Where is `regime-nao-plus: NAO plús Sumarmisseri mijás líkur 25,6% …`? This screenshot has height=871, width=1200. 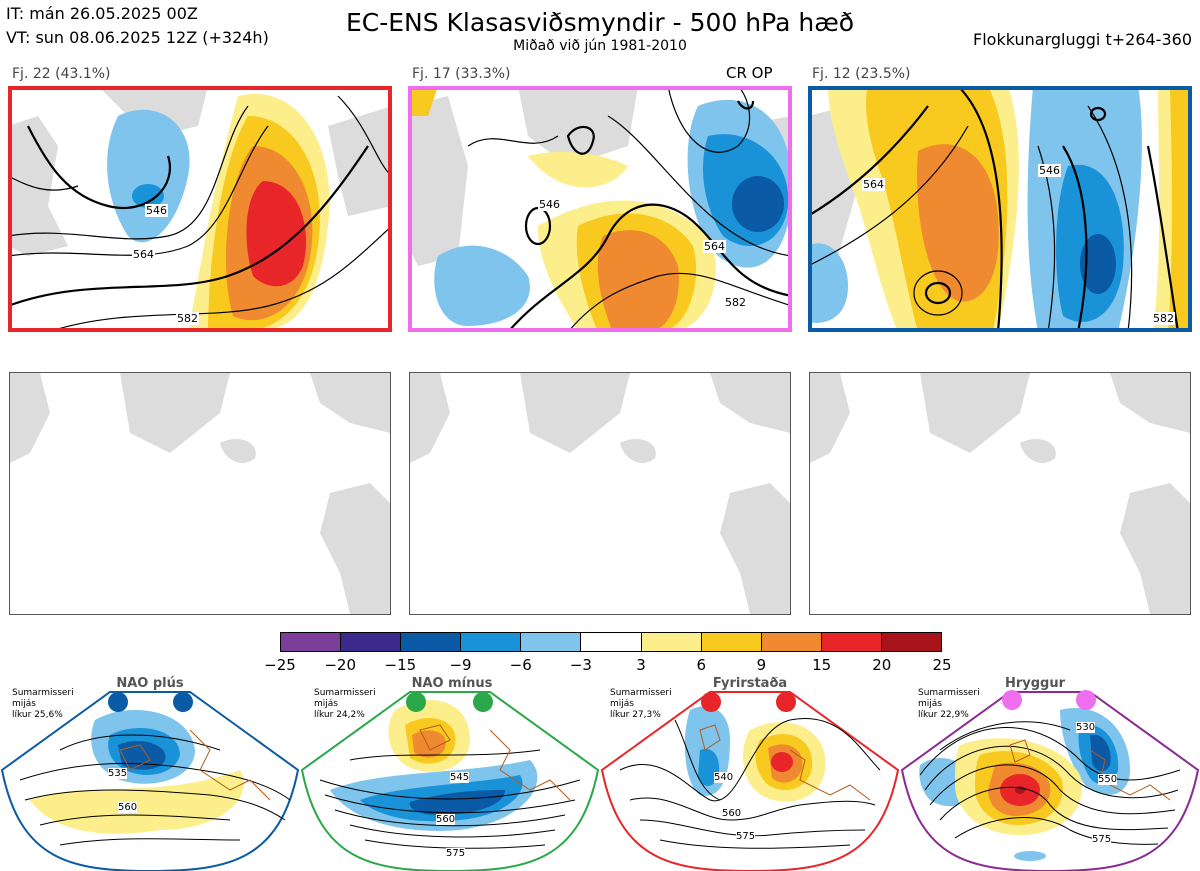 regime-nao-plus: NAO plús Sumarmisseri mijás líkur 25,6% … is located at coordinates (150, 773).